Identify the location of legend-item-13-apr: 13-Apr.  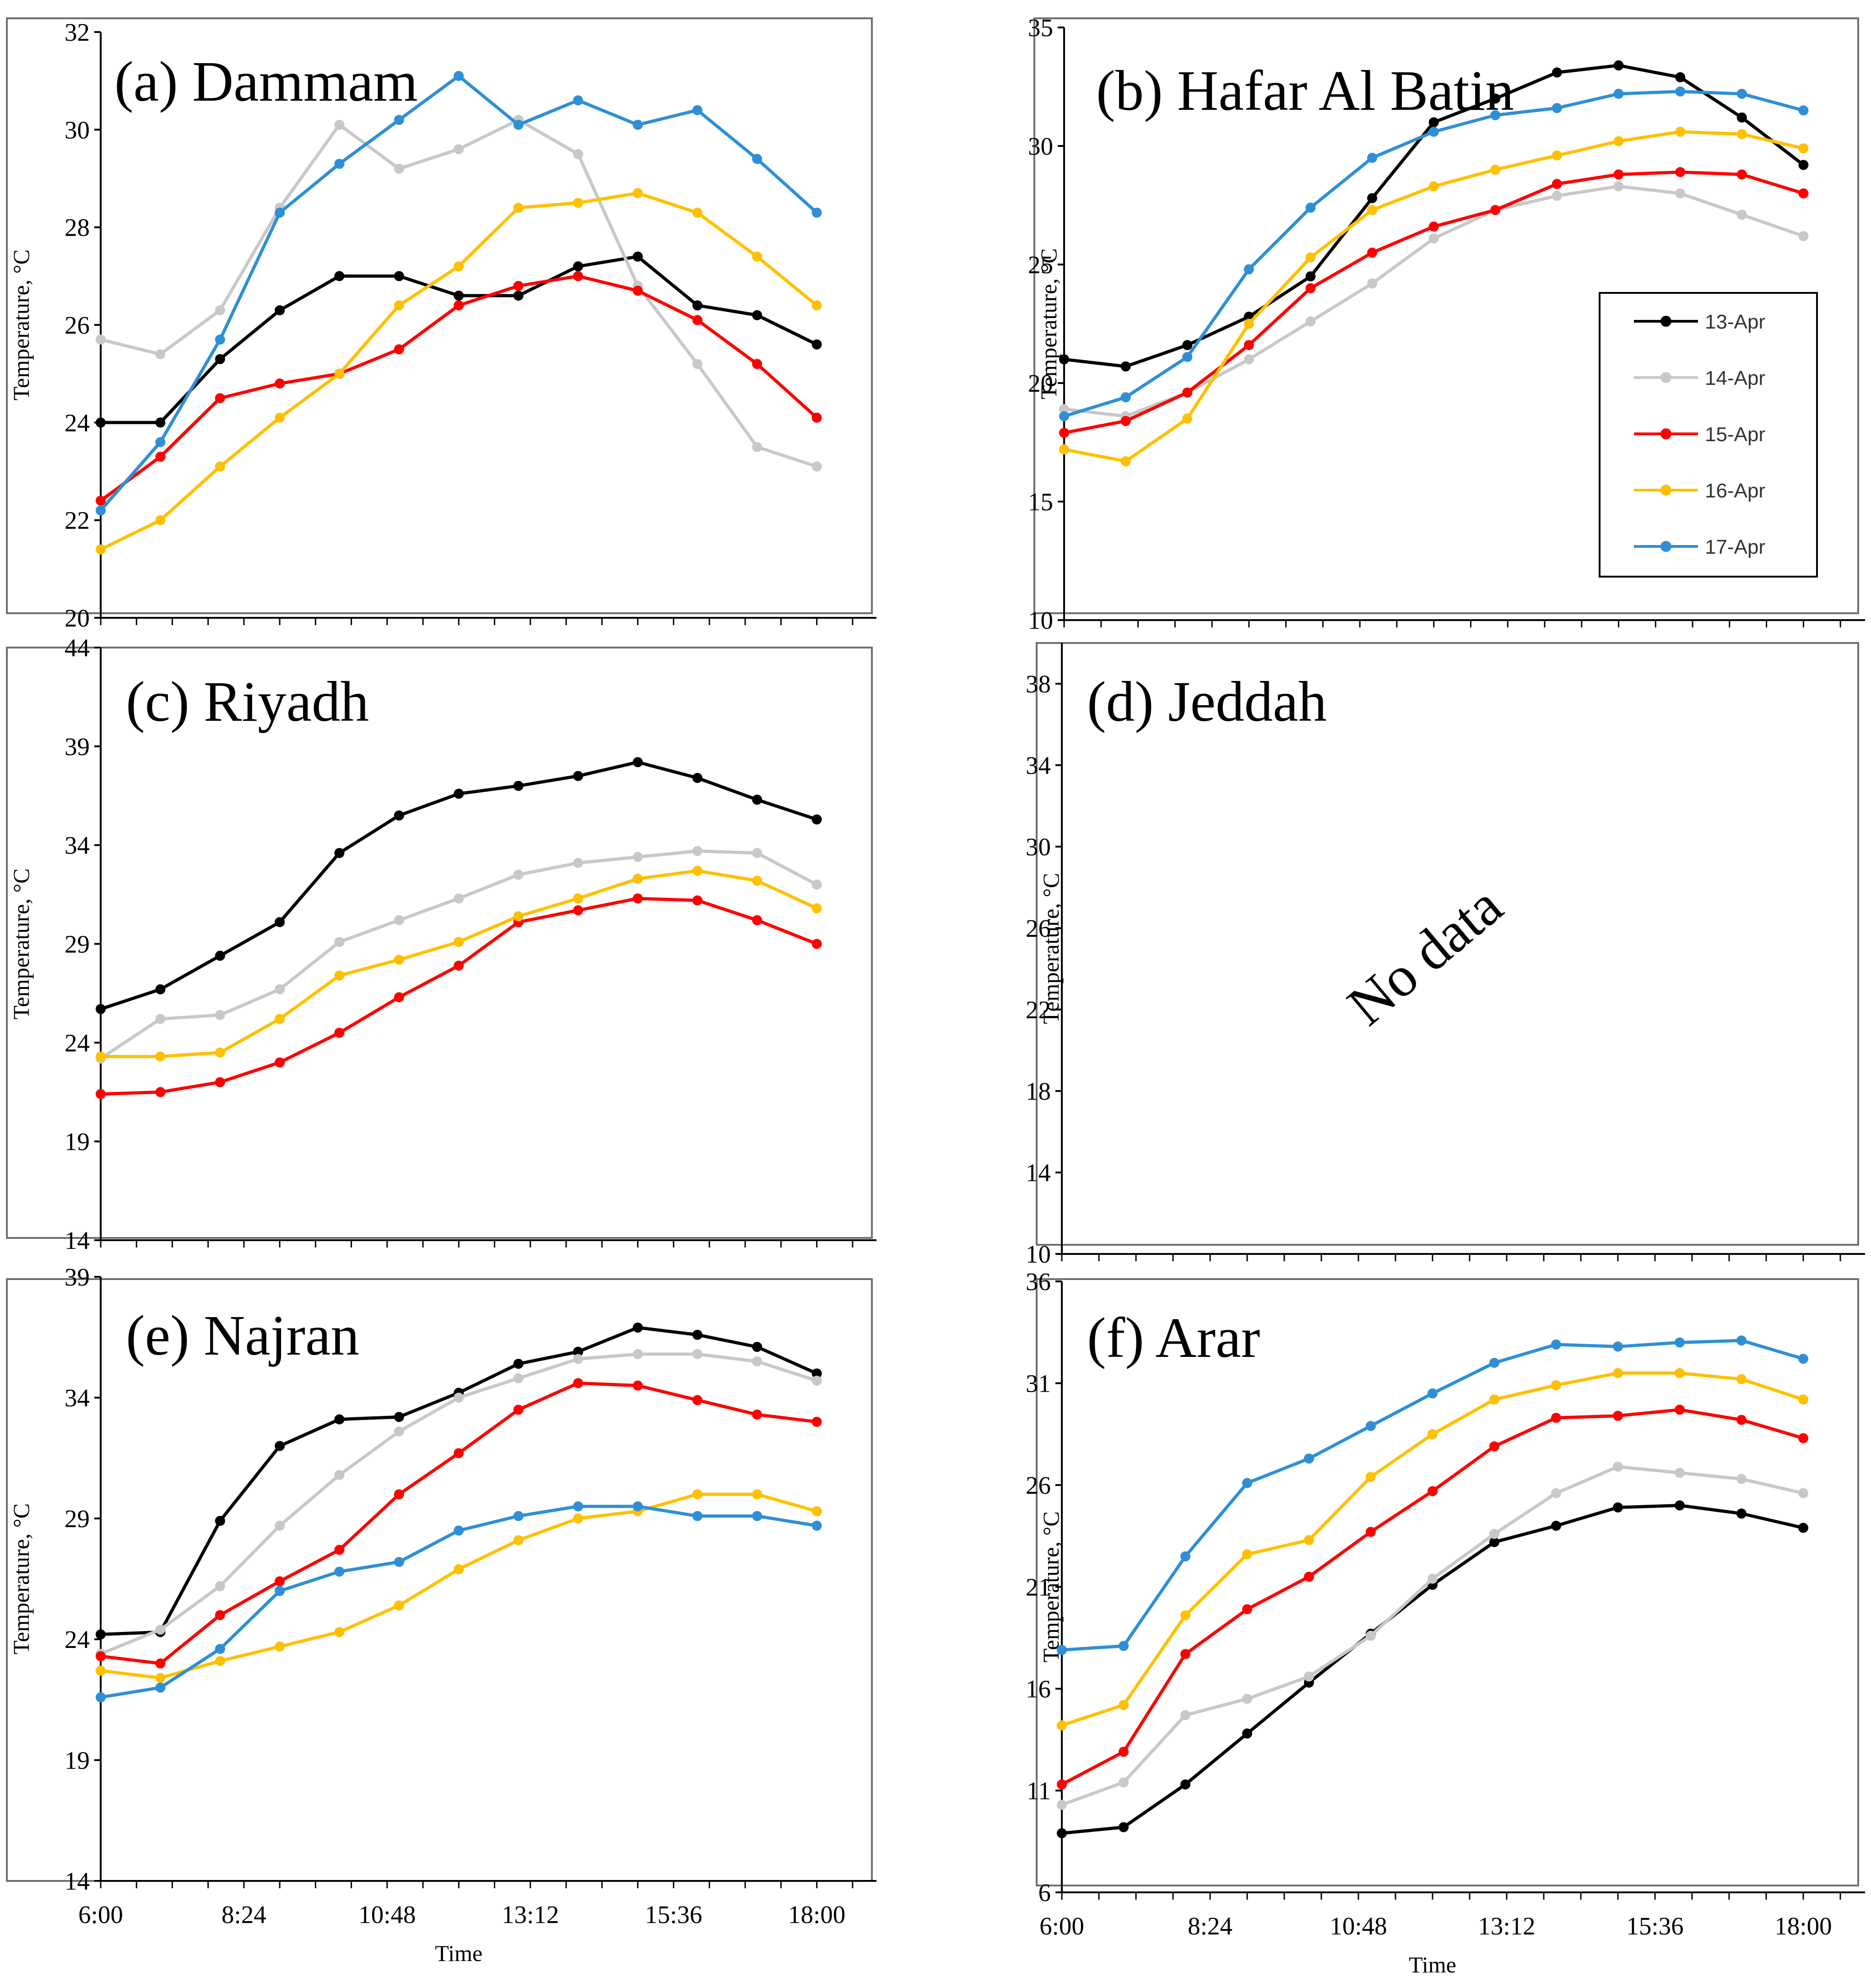
(1699, 322).